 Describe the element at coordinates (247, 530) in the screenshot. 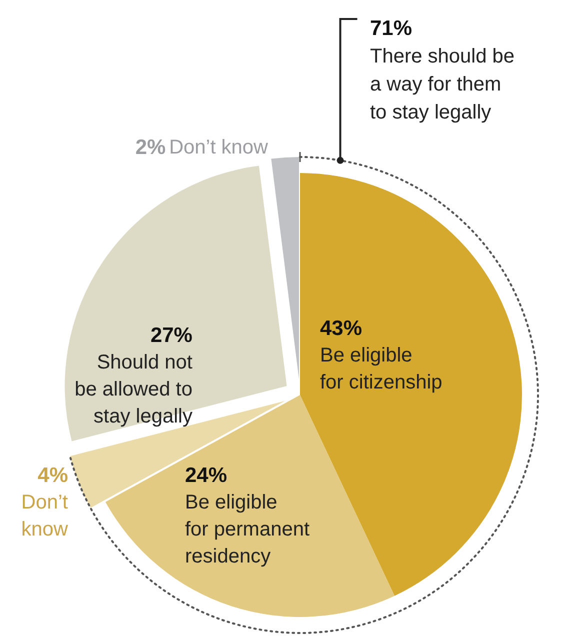

I see `slice-label: Be eligible for permanent residency` at that location.